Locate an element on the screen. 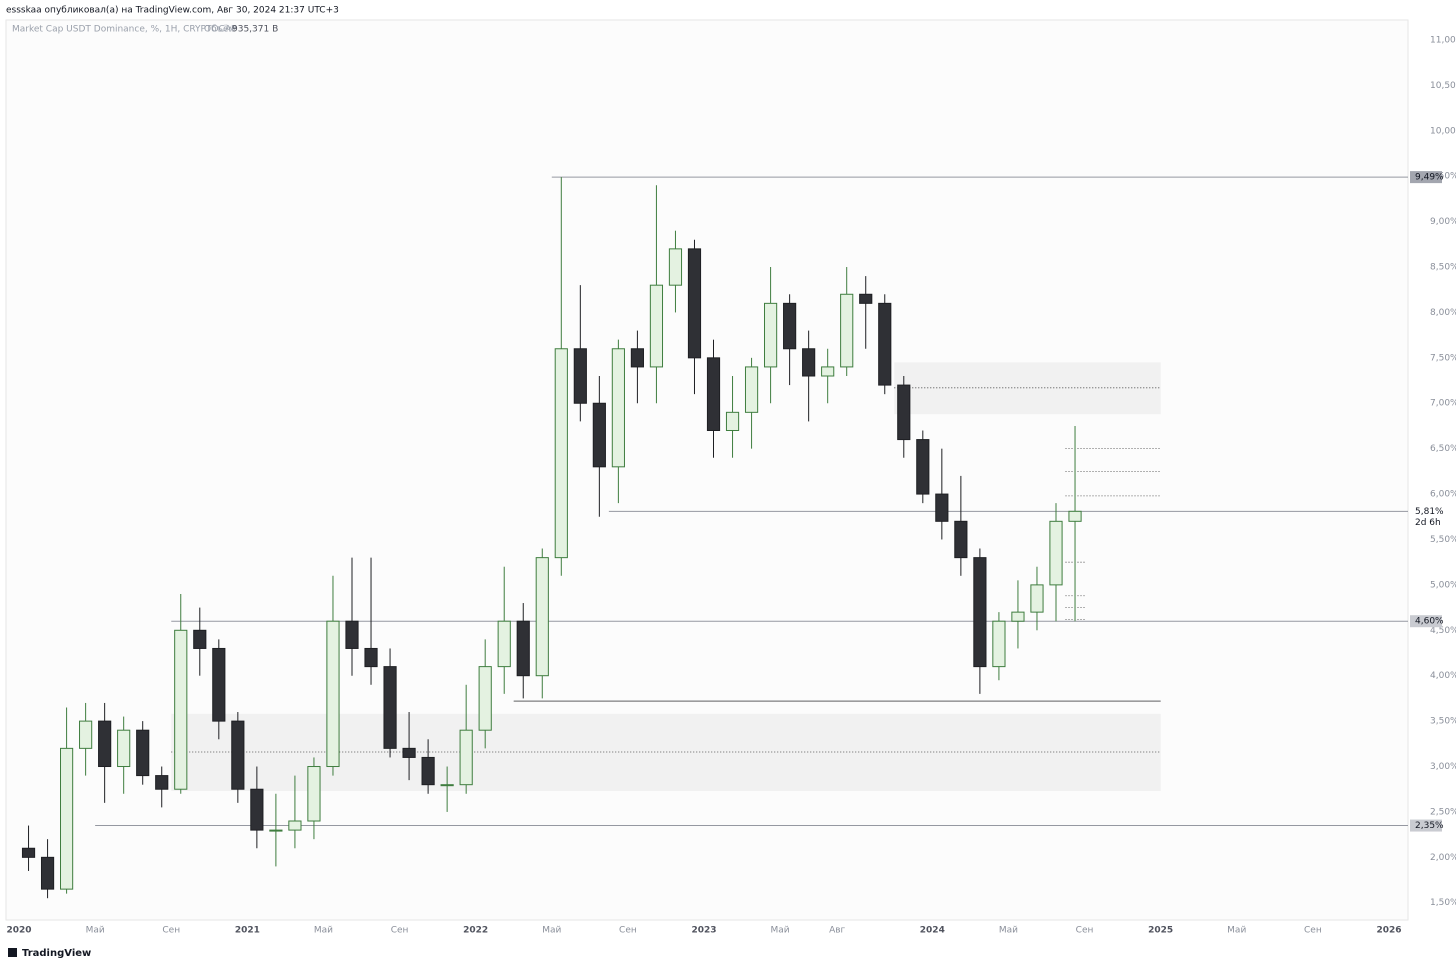  y-tick-label: 7,00% is located at coordinates (1443, 404).